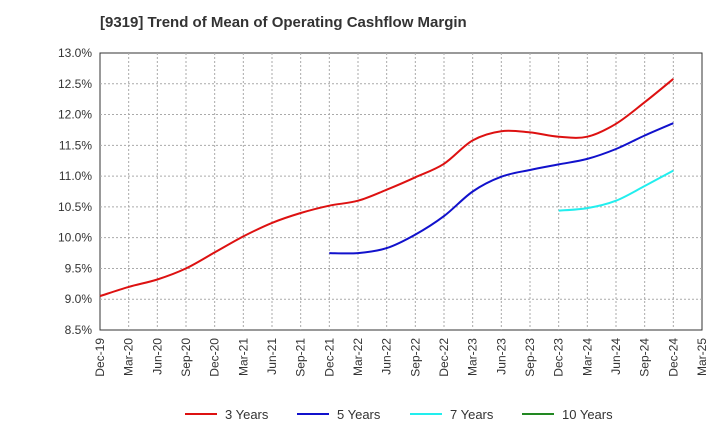 Image resolution: width=720 pixels, height=440 pixels. I want to click on y-tick-label: 12.0%, so click(75, 115).